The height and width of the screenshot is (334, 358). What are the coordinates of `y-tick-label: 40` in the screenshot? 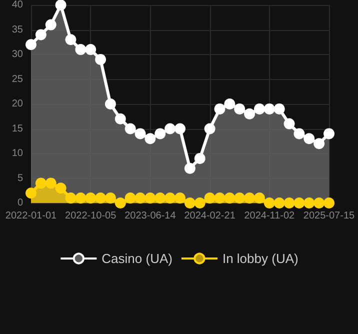 It's located at (18, 5).